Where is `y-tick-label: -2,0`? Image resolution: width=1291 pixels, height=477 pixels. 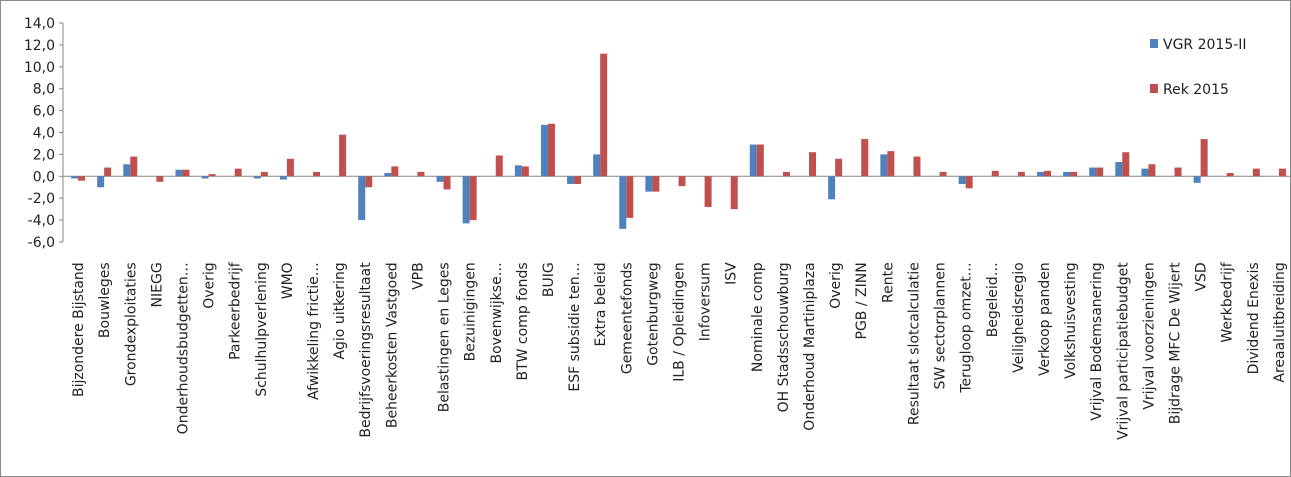 y-tick-label: -2,0 is located at coordinates (41, 199).